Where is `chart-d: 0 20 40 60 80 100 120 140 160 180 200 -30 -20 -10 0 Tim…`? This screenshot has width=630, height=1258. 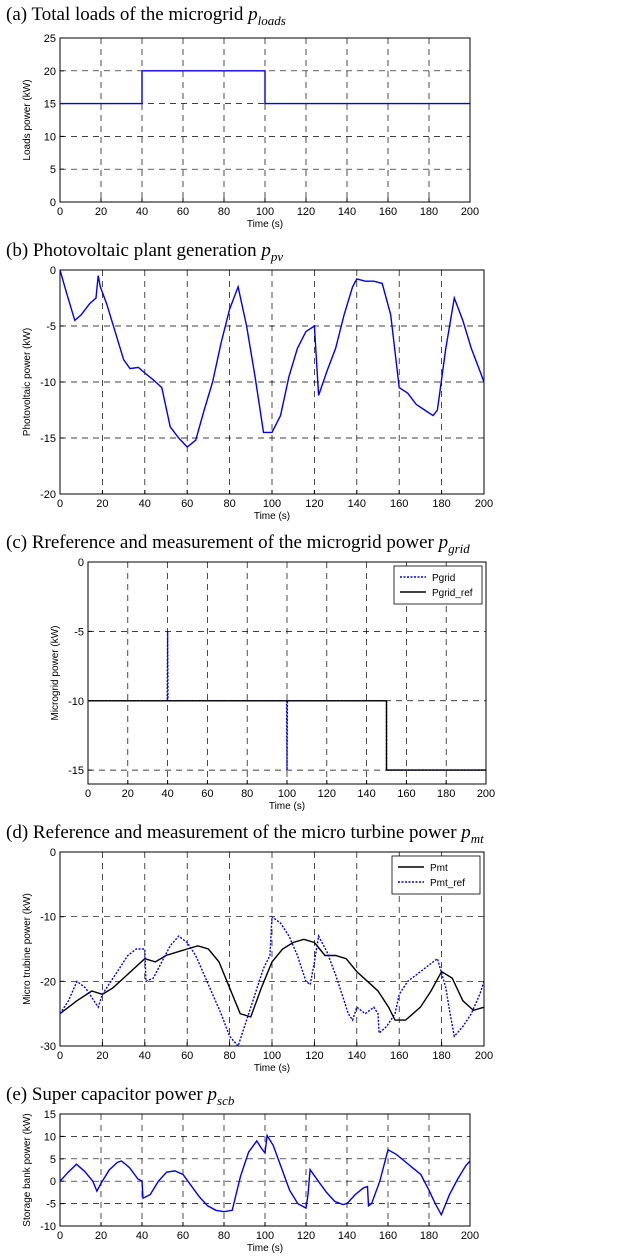
chart-d: 0 20 40 60 80 100 120 140 160 180 200 -30 -20 -10 0 Tim… is located at coordinates (257, 960).